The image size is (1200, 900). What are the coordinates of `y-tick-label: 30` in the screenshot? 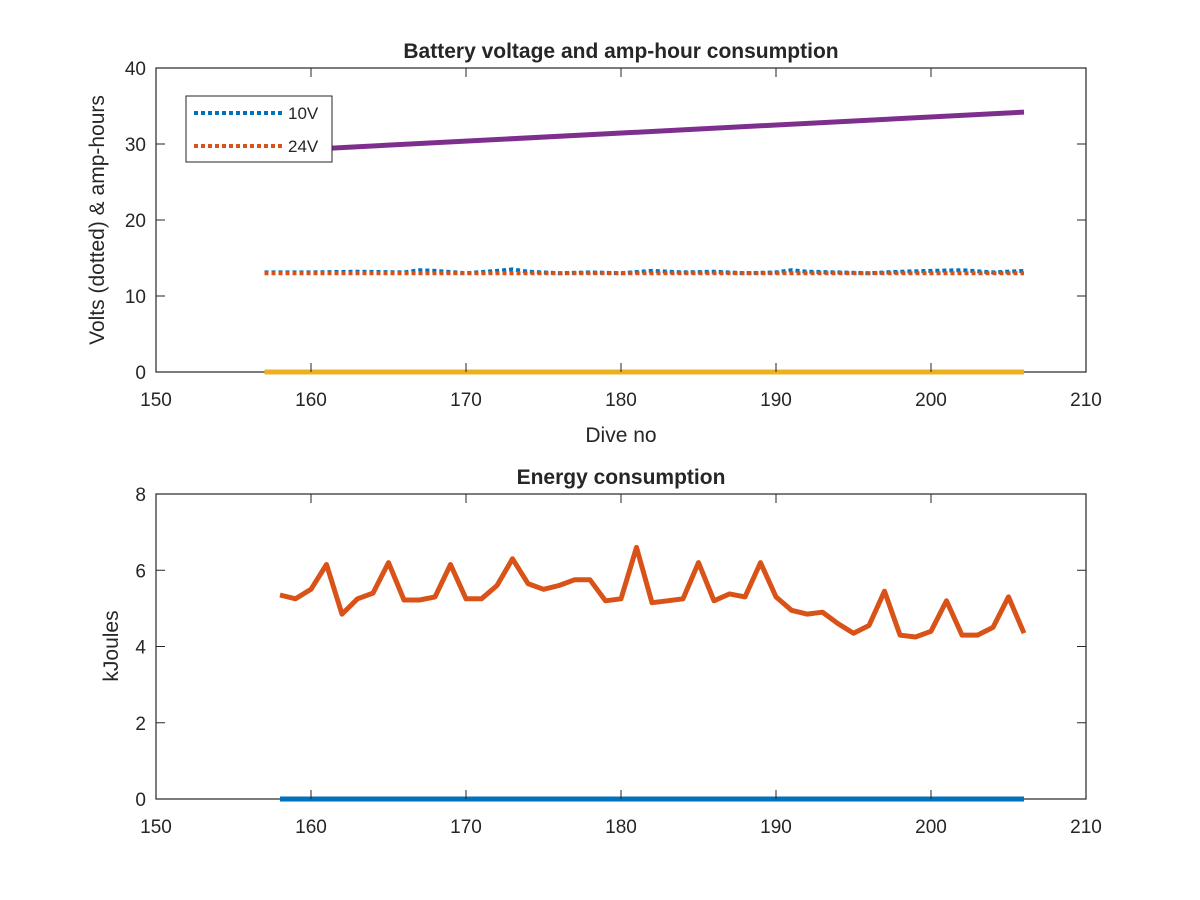 It's located at (135, 145).